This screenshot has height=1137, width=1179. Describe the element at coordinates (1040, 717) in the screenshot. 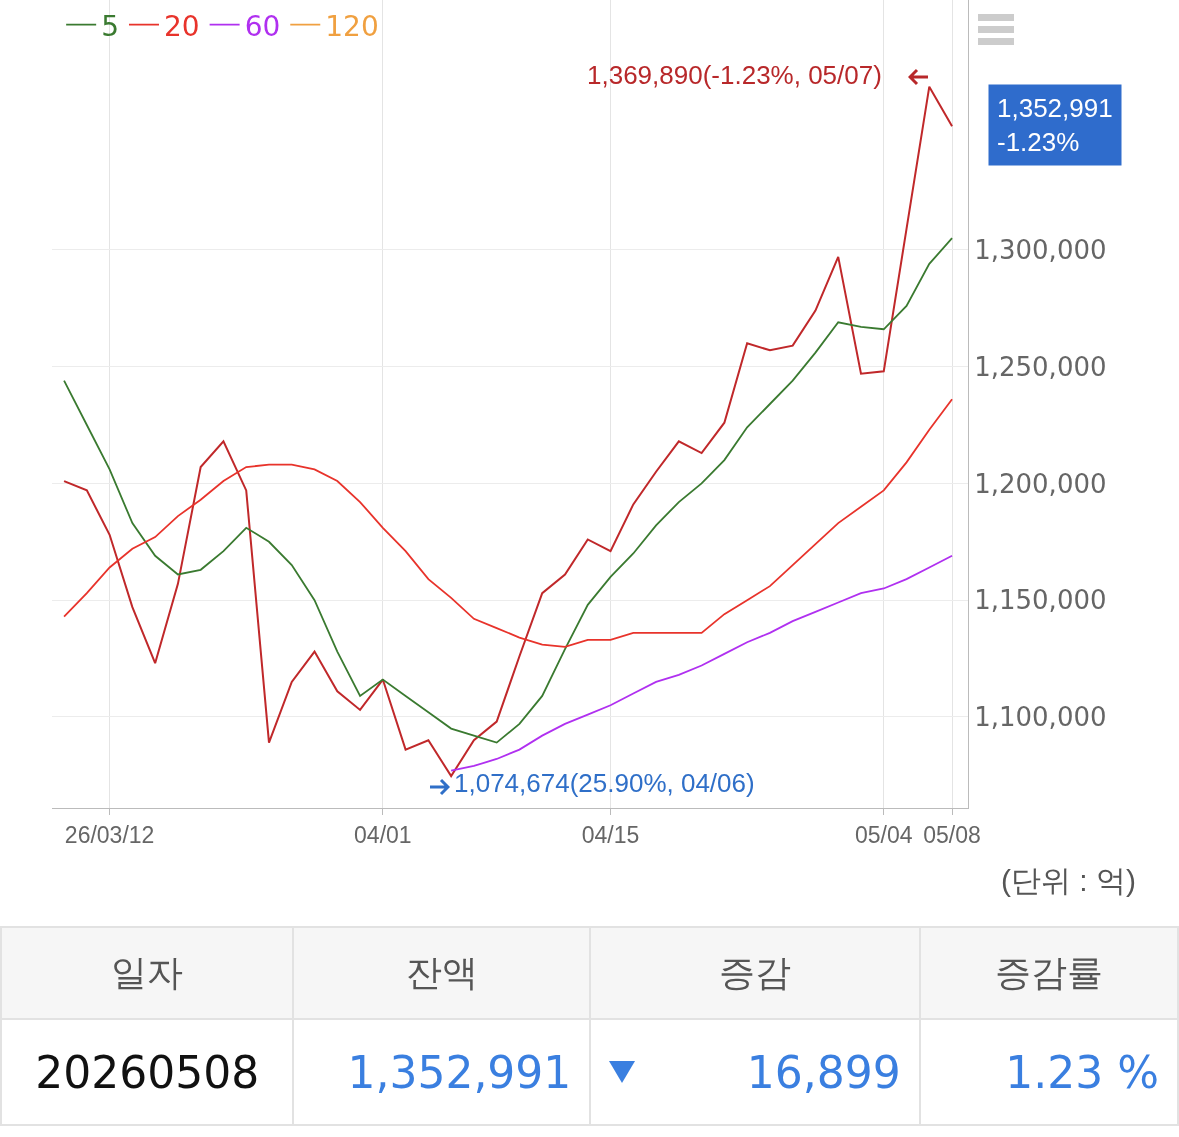

I see `y-tick-label: 1,100,000` at that location.